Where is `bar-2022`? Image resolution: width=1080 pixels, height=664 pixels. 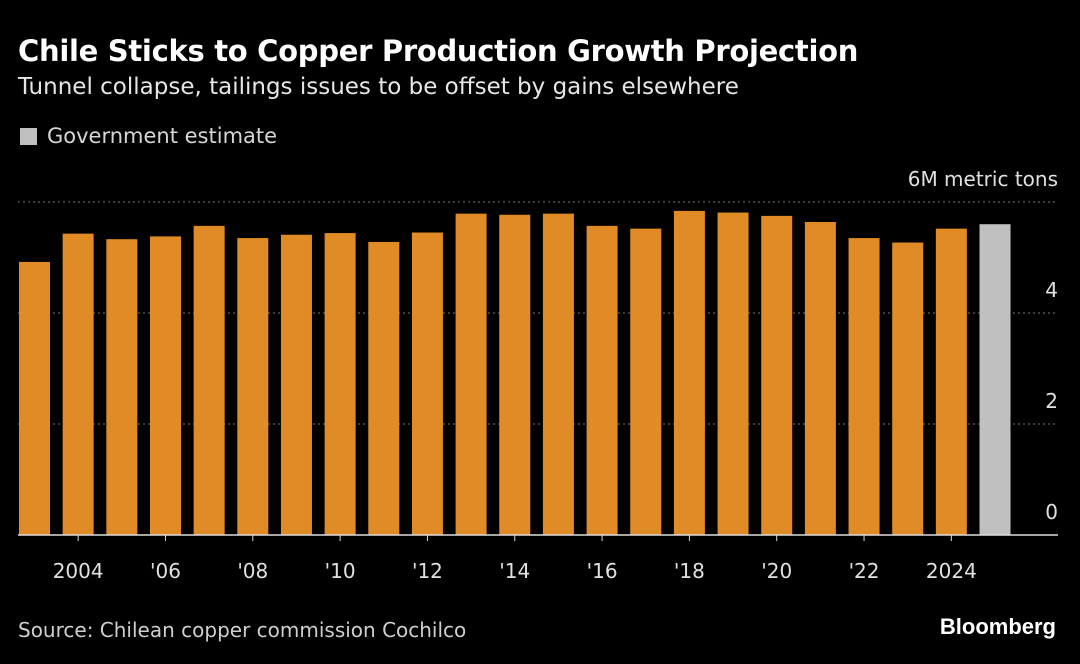 bar-2022 is located at coordinates (864, 386).